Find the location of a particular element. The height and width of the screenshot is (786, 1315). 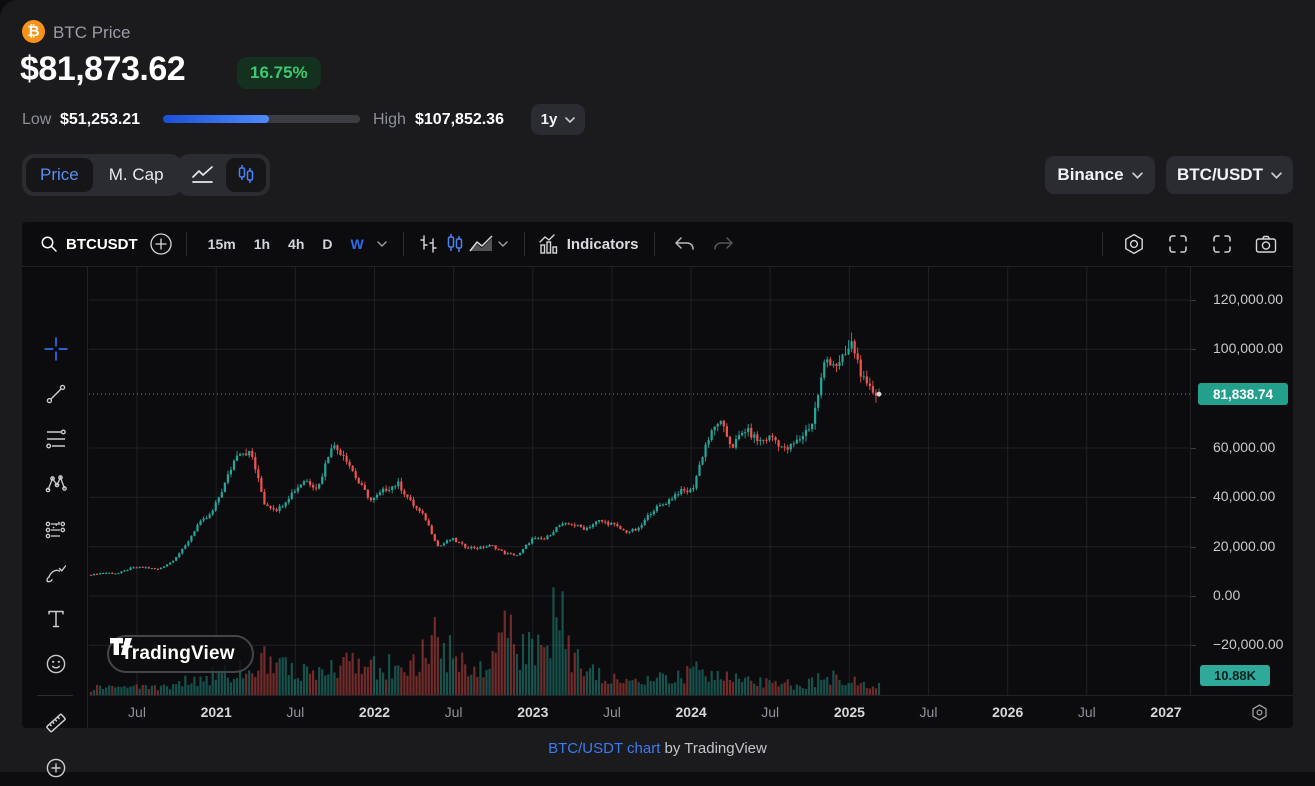

time-axis-tick: 2027 is located at coordinates (1166, 712).